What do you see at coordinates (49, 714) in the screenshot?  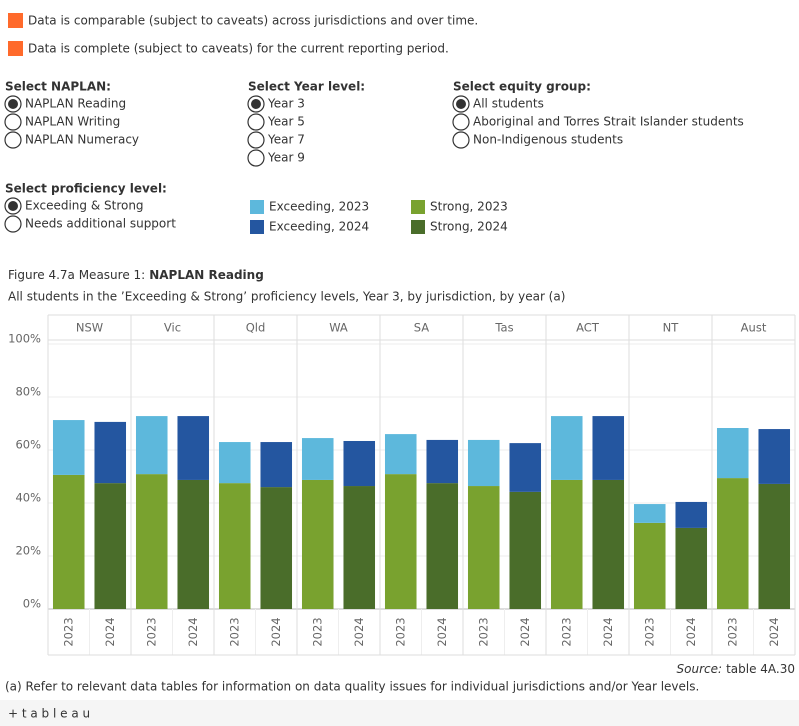 I see `brand-logo: + t a b l e a u` at bounding box center [49, 714].